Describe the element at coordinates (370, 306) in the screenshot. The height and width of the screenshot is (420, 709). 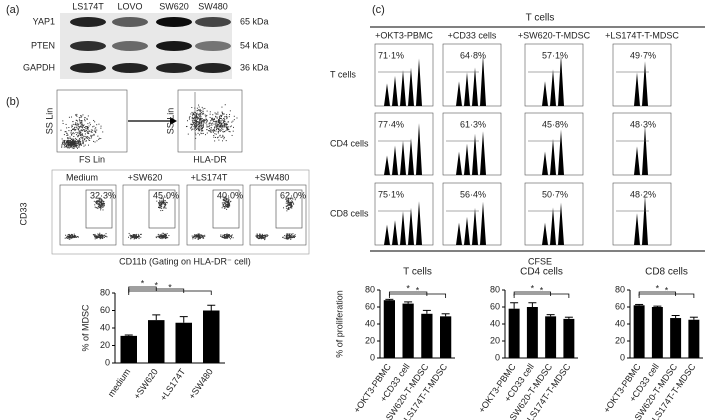
I see `y-tick-label: 60` at that location.